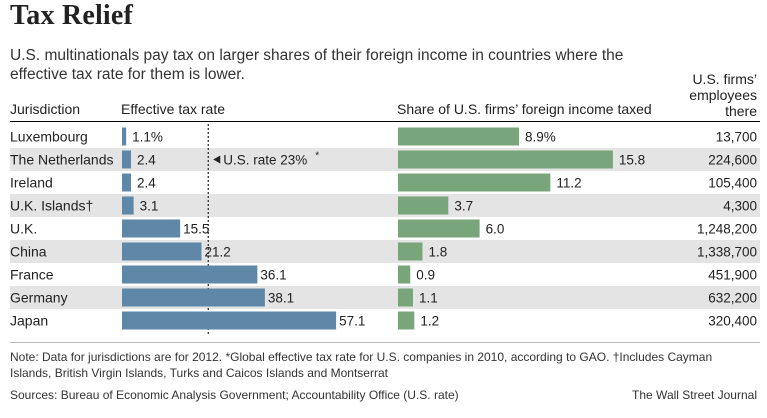  Describe the element at coordinates (149, 206) in the screenshot. I see `rate-value-label: 3.1` at that location.